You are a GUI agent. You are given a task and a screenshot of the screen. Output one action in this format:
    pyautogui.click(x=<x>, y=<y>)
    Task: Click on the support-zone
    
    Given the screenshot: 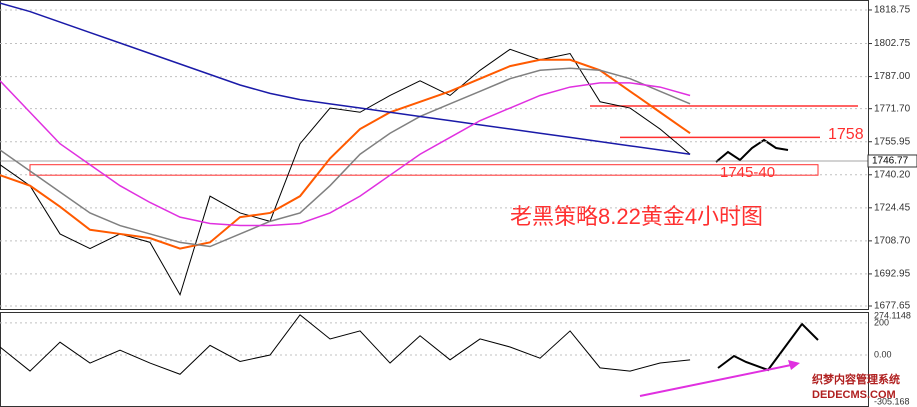 What is the action you would take?
    pyautogui.click(x=424, y=170)
    